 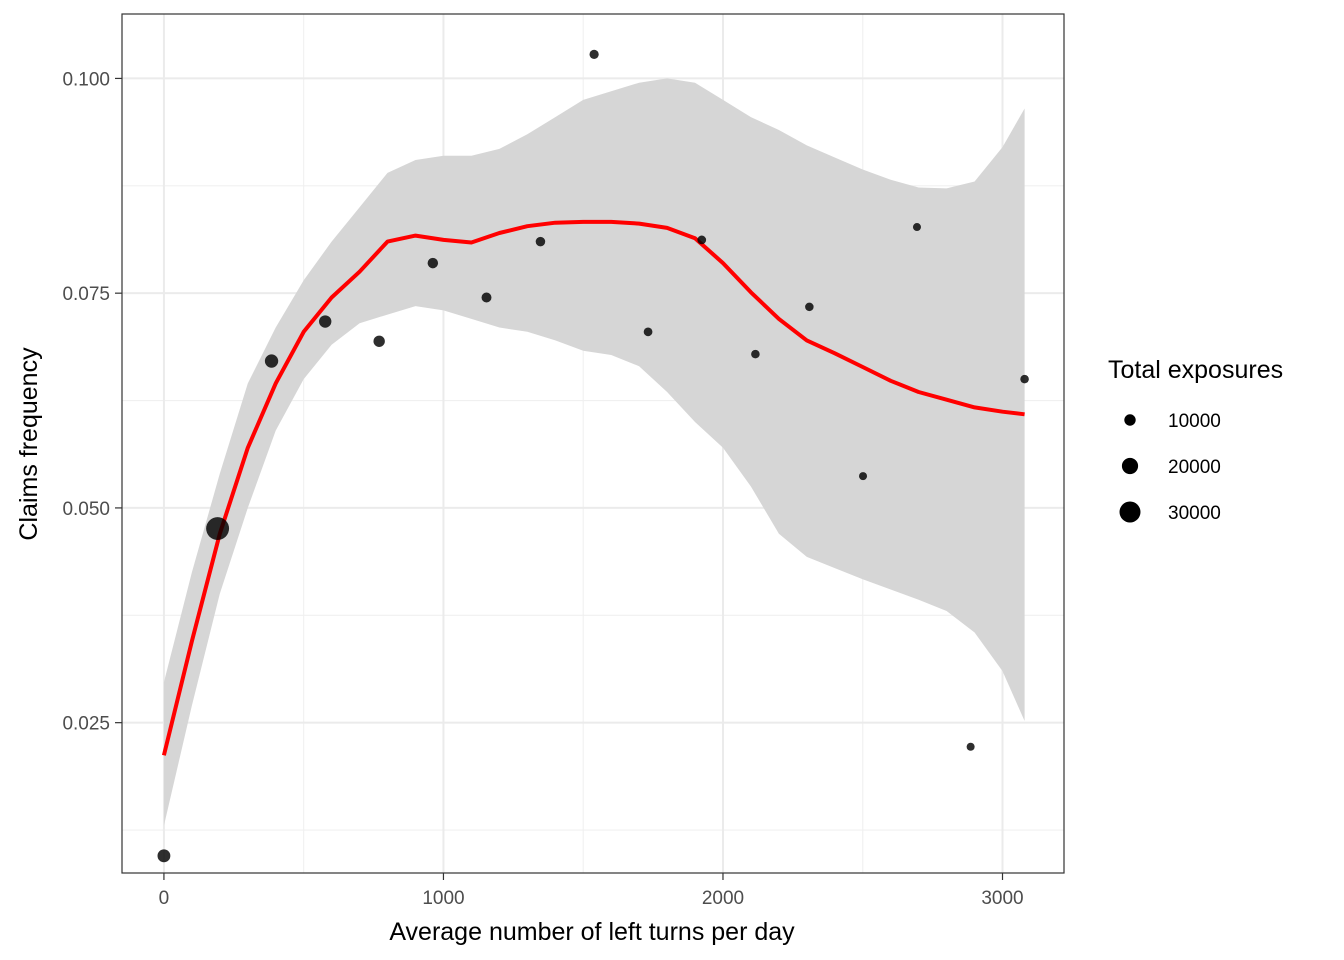 What do you see at coordinates (443, 898) in the screenshot?
I see `x-tick-label: 1000` at bounding box center [443, 898].